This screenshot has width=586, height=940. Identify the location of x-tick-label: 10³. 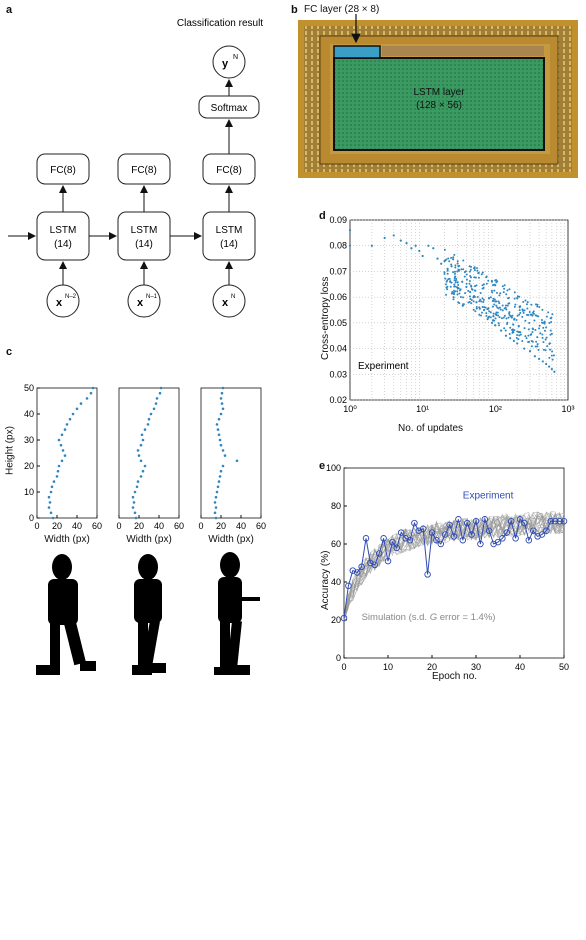
(567, 409).